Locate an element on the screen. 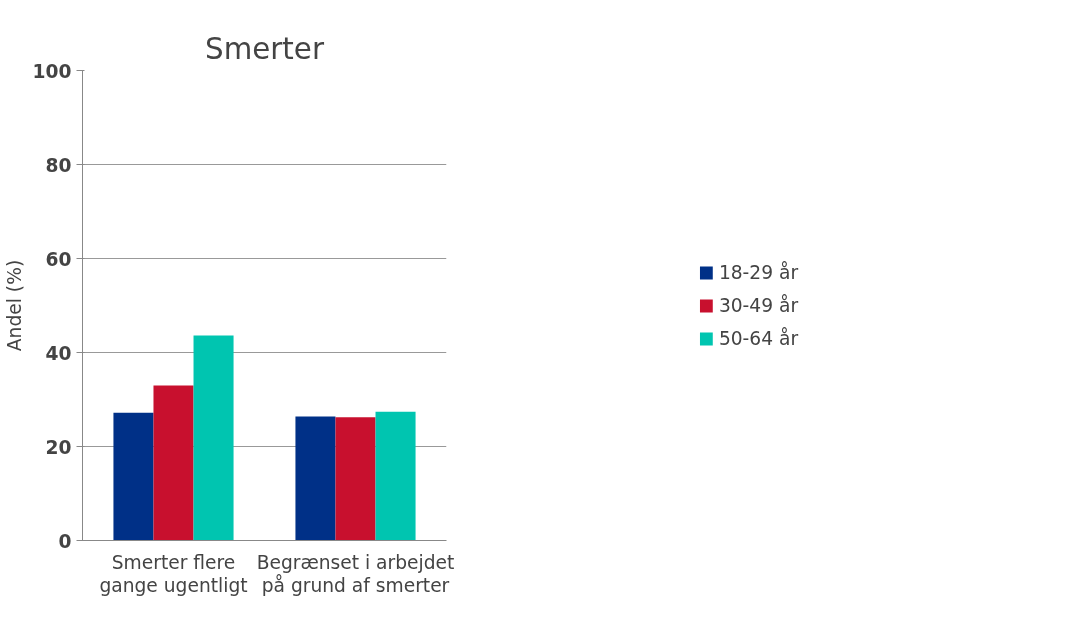  y-axis-title: Andel (%) is located at coordinates (14, 305).